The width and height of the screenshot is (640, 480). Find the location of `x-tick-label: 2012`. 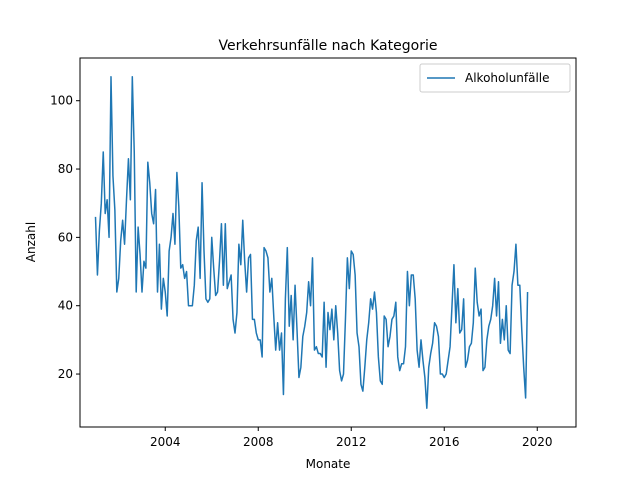

x-tick-label: 2012 is located at coordinates (351, 442).